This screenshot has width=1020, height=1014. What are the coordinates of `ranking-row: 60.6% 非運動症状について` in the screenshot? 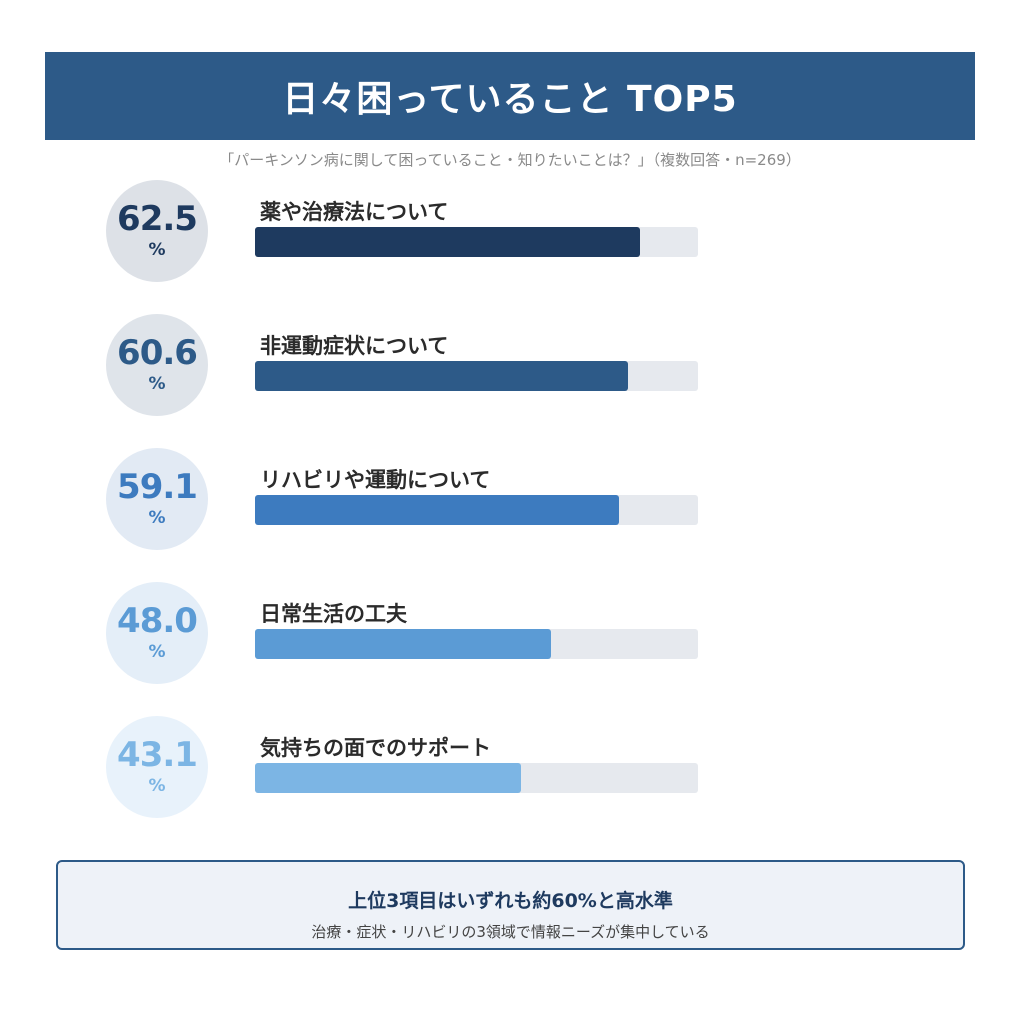 It's located at (510, 369).